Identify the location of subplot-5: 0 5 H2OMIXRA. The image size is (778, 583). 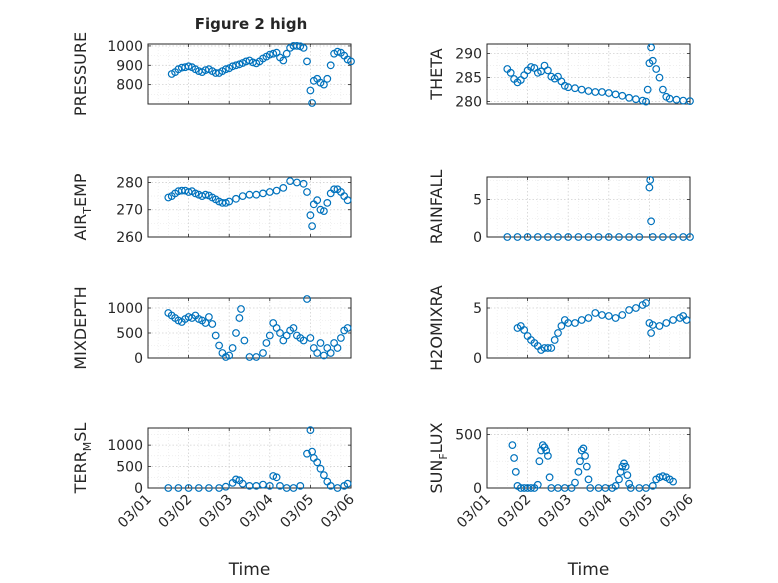
(559, 328).